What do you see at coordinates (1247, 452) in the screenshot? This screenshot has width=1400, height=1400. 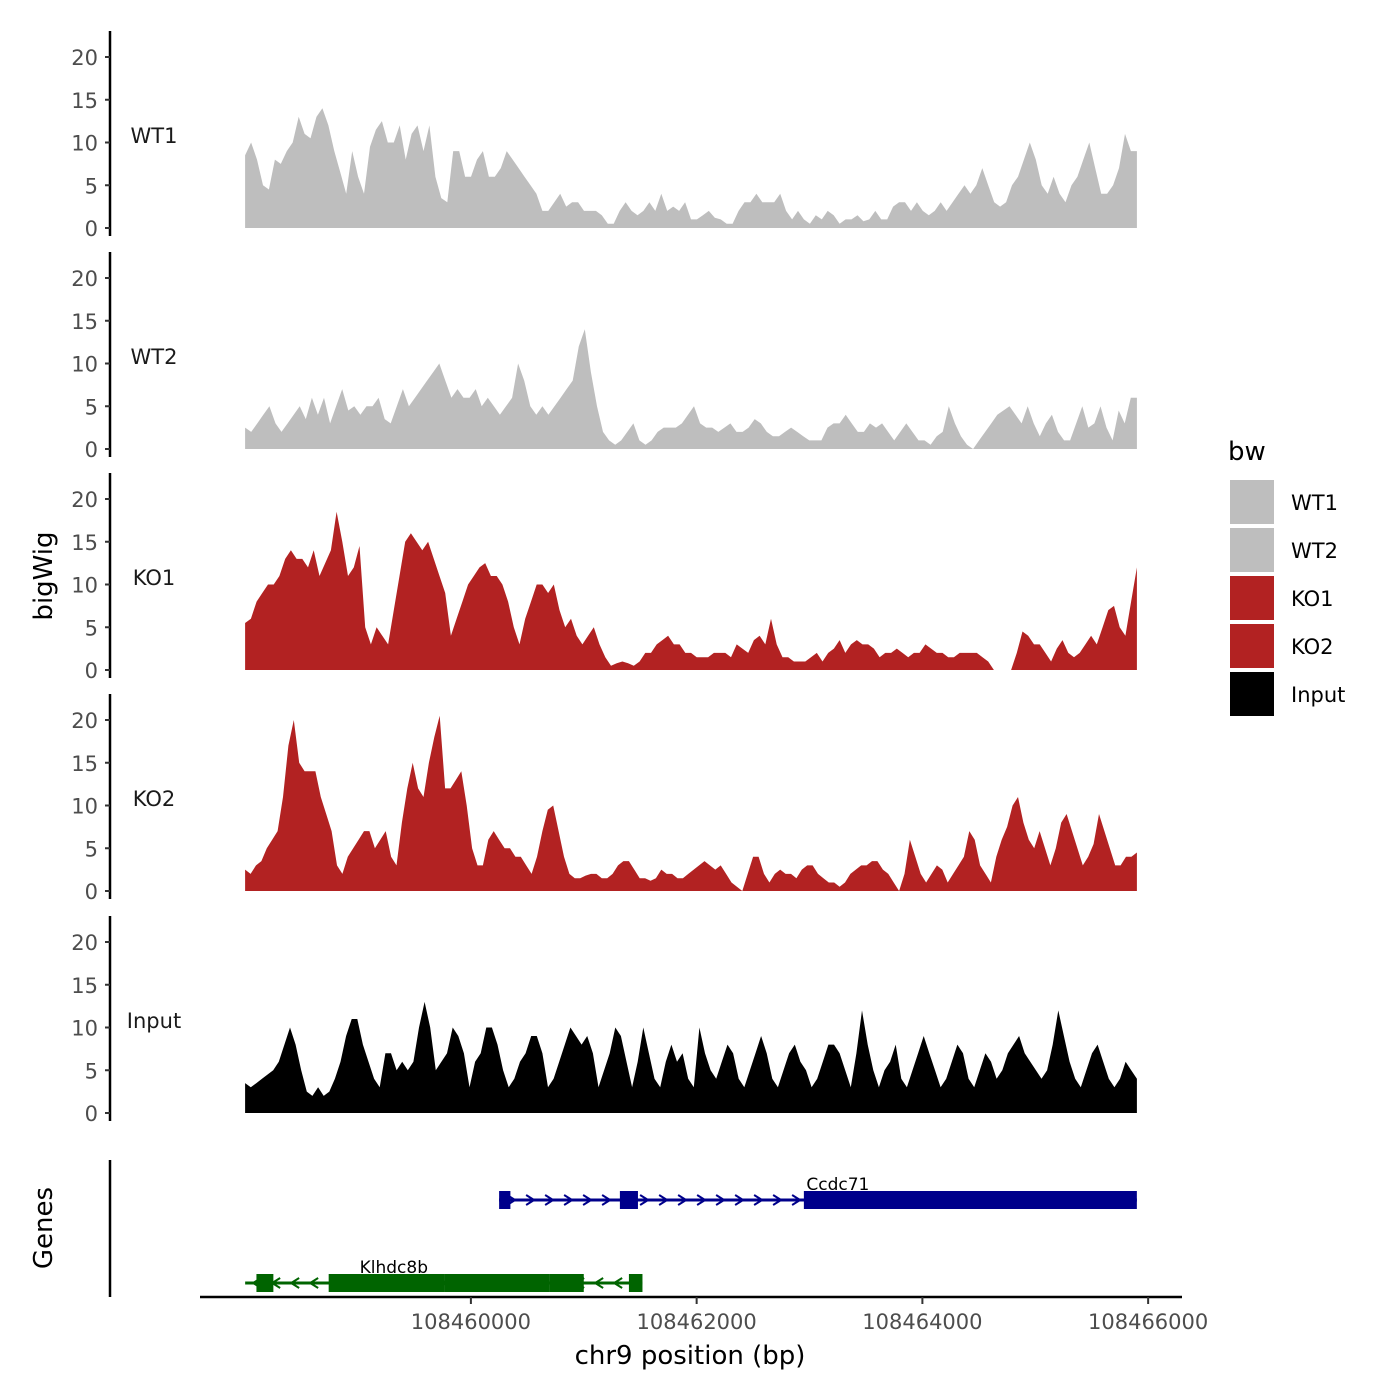 I see `legend-title: bw` at bounding box center [1247, 452].